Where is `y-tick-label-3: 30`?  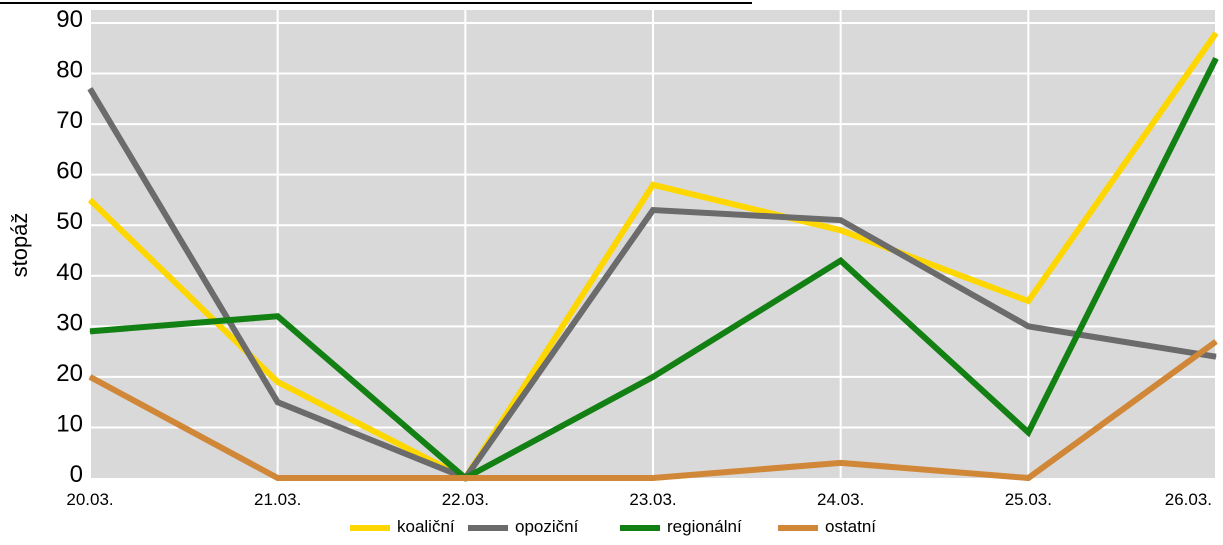 y-tick-label-3: 30 is located at coordinates (69, 322).